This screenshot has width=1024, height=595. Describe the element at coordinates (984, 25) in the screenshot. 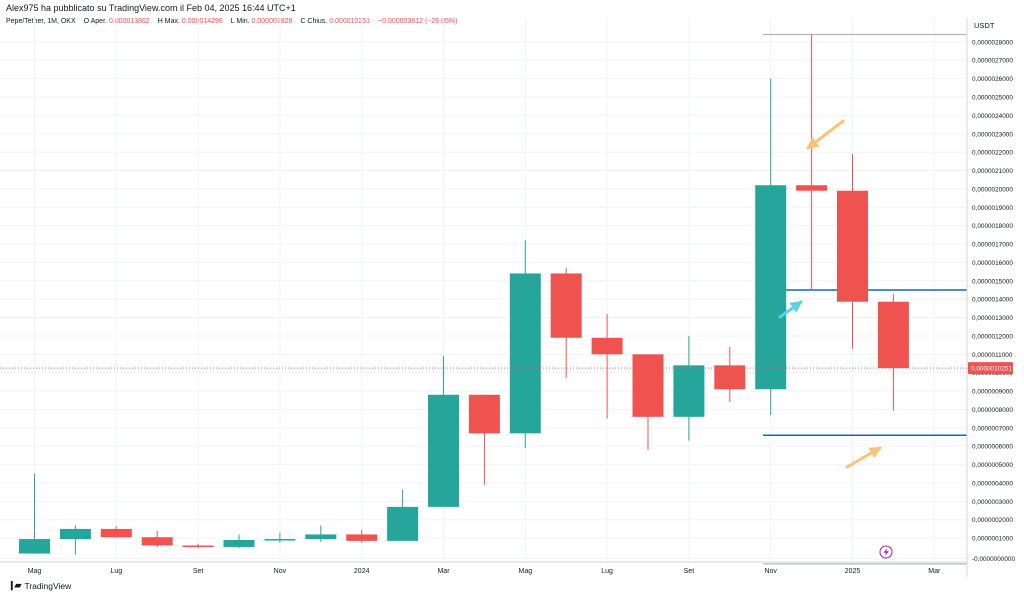

I see `currency-label: USDT` at that location.